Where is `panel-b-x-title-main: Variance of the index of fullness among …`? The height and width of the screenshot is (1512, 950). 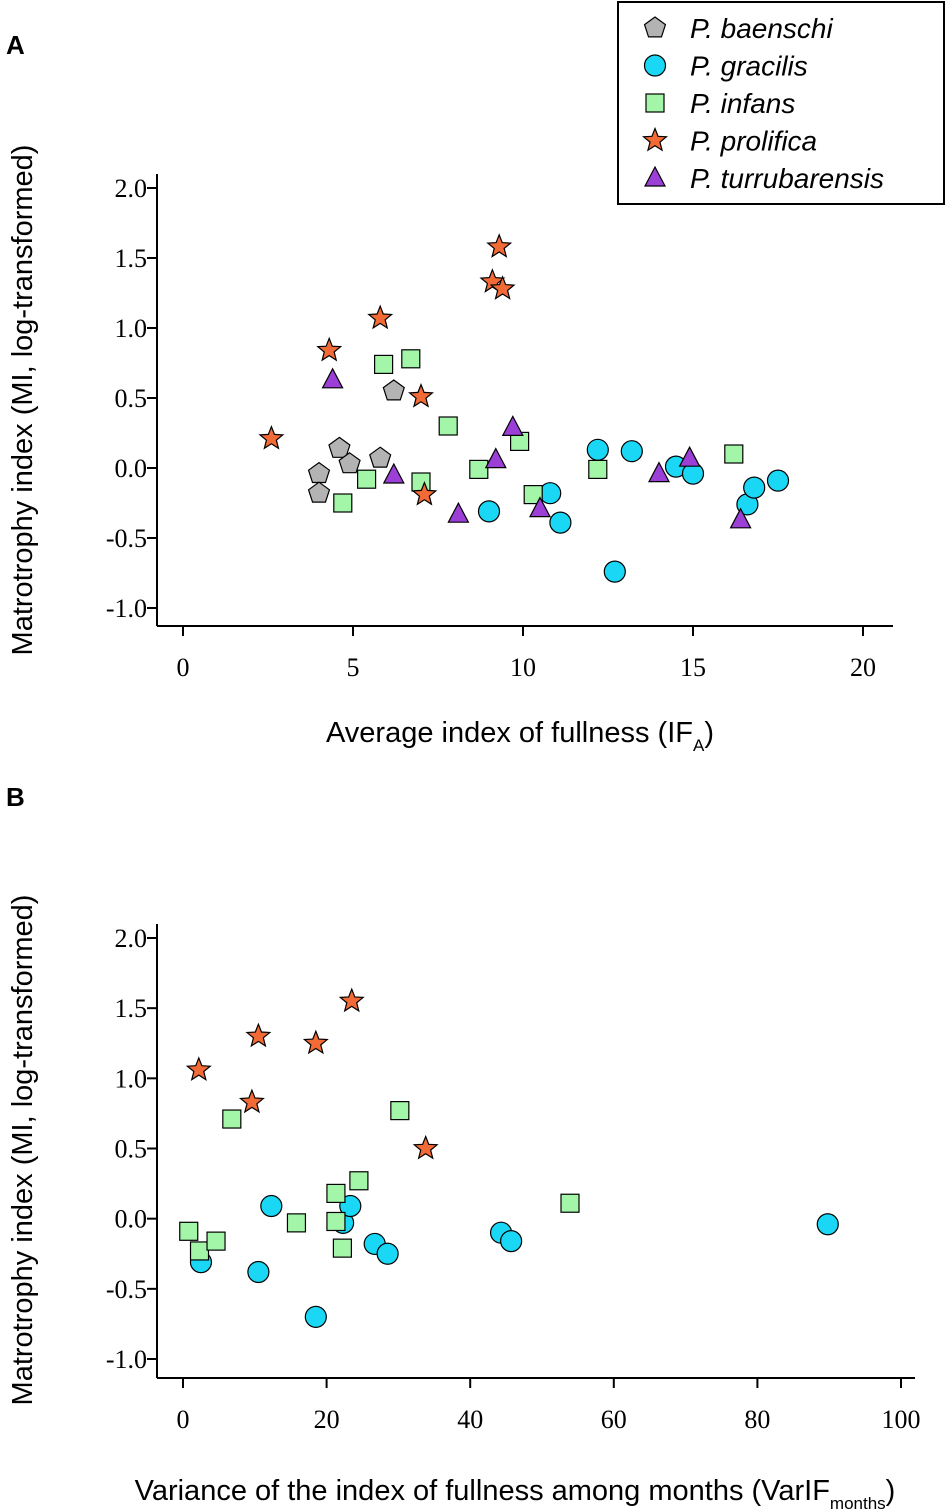
panel-b-x-title-main: Variance of the index of fullness among … is located at coordinates (482, 1491).